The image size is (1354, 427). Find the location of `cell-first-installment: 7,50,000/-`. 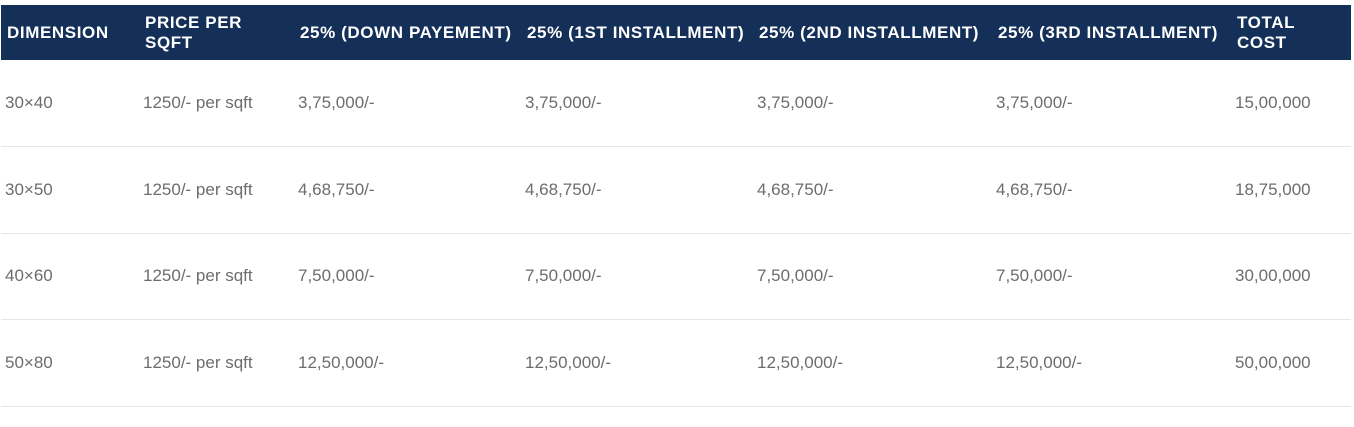

cell-first-installment: 7,50,000/- is located at coordinates (563, 276).